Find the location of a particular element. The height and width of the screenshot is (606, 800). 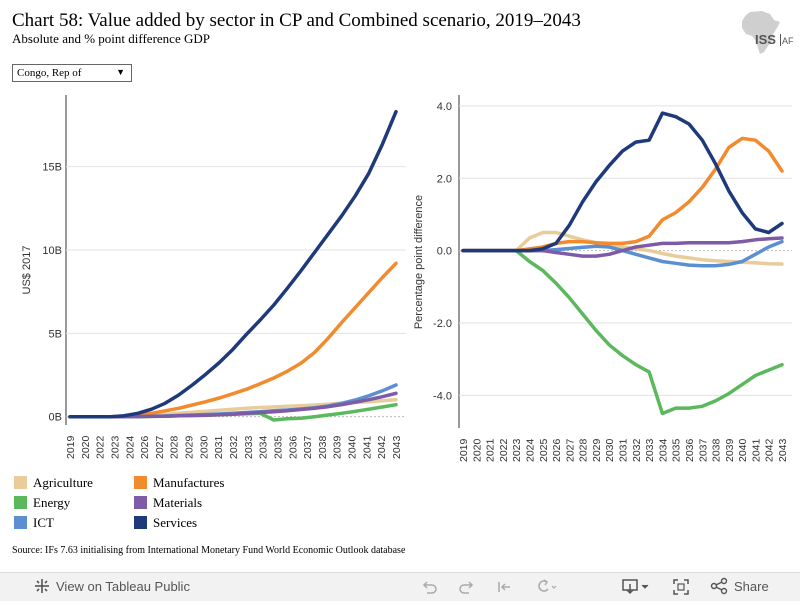

legend-item-materials: Materials is located at coordinates (168, 503).